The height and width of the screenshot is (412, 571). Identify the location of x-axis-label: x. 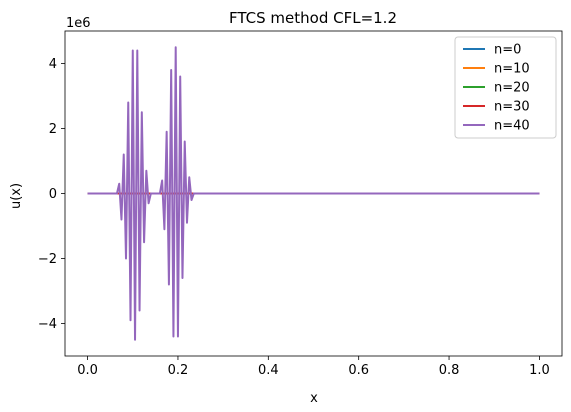
(314, 398).